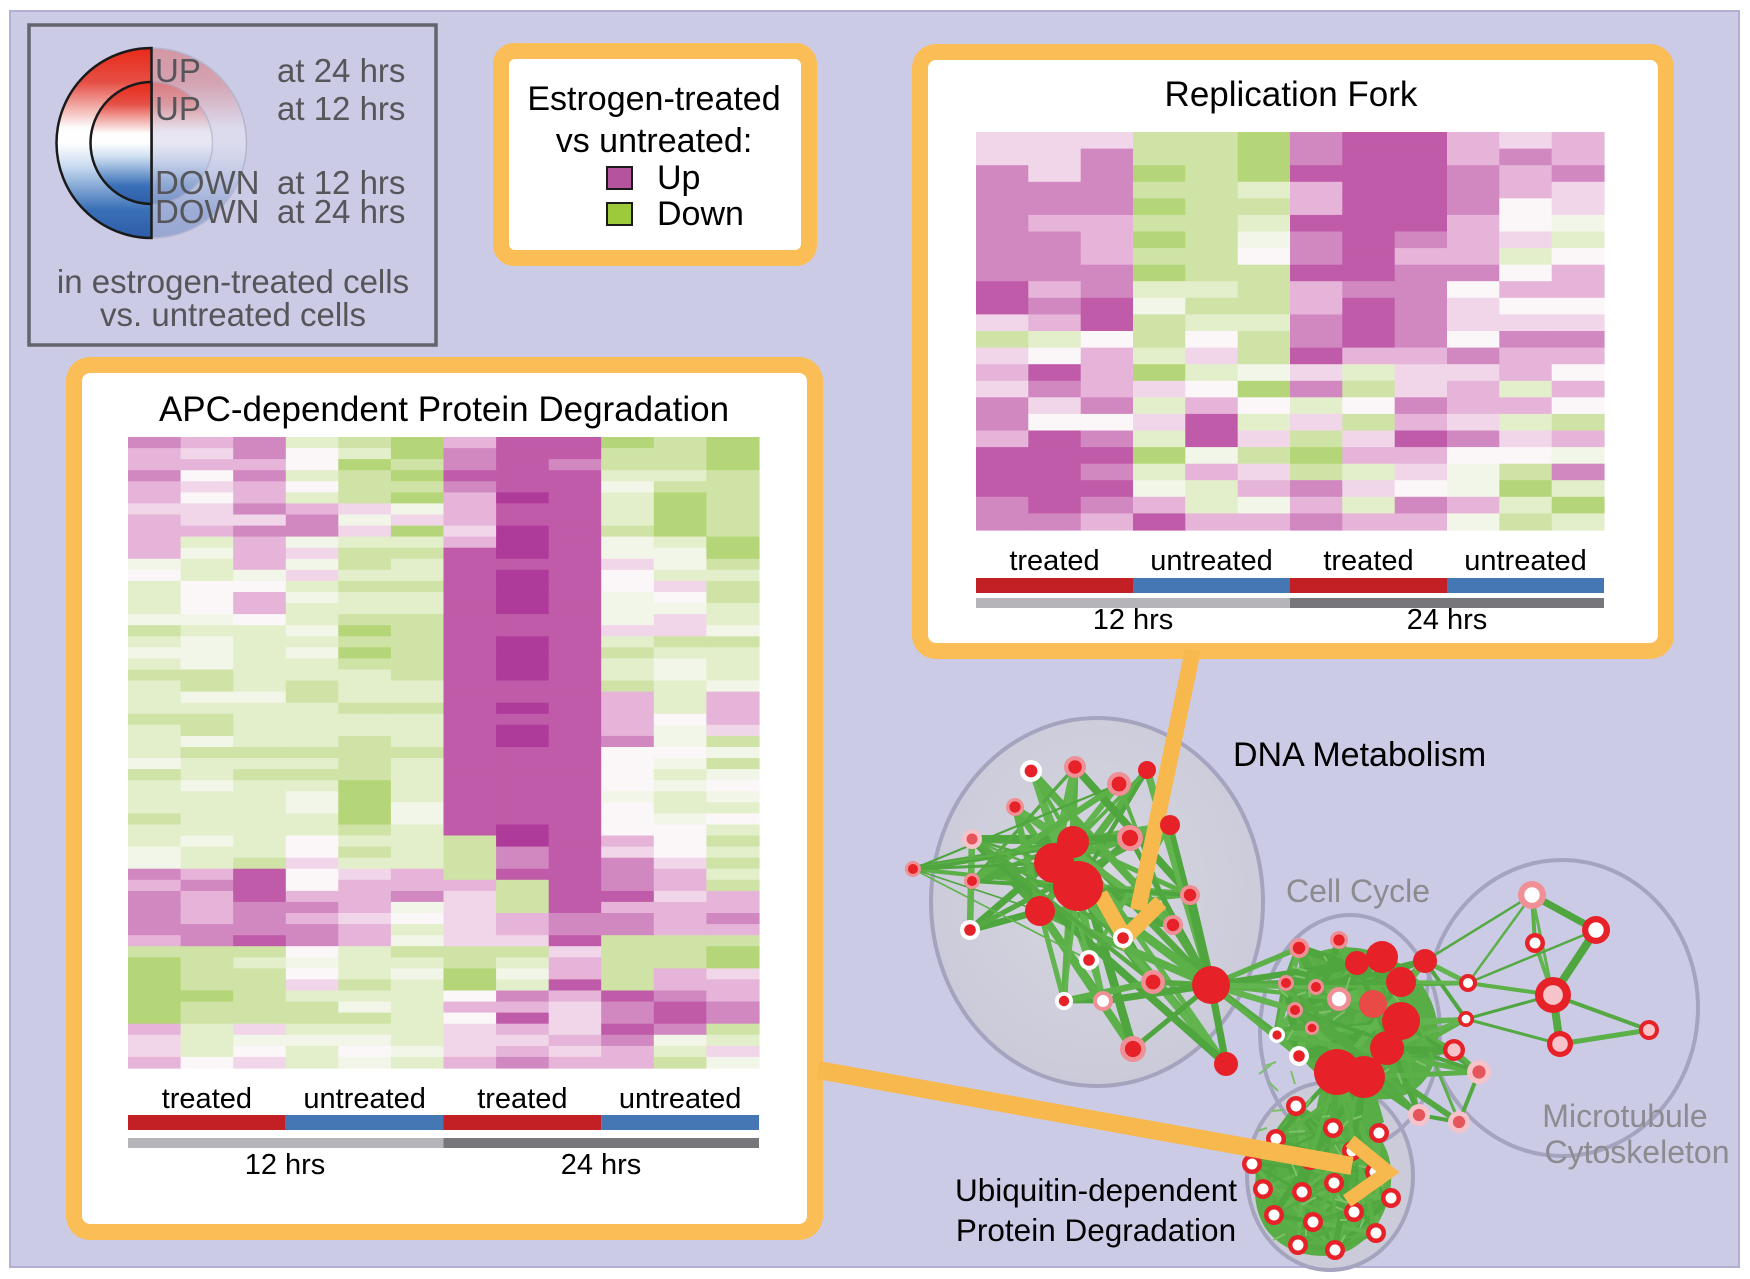 The height and width of the screenshot is (1279, 1750). What do you see at coordinates (1637, 1152) in the screenshot?
I see `svg-text: Cytoskeleton` at bounding box center [1637, 1152].